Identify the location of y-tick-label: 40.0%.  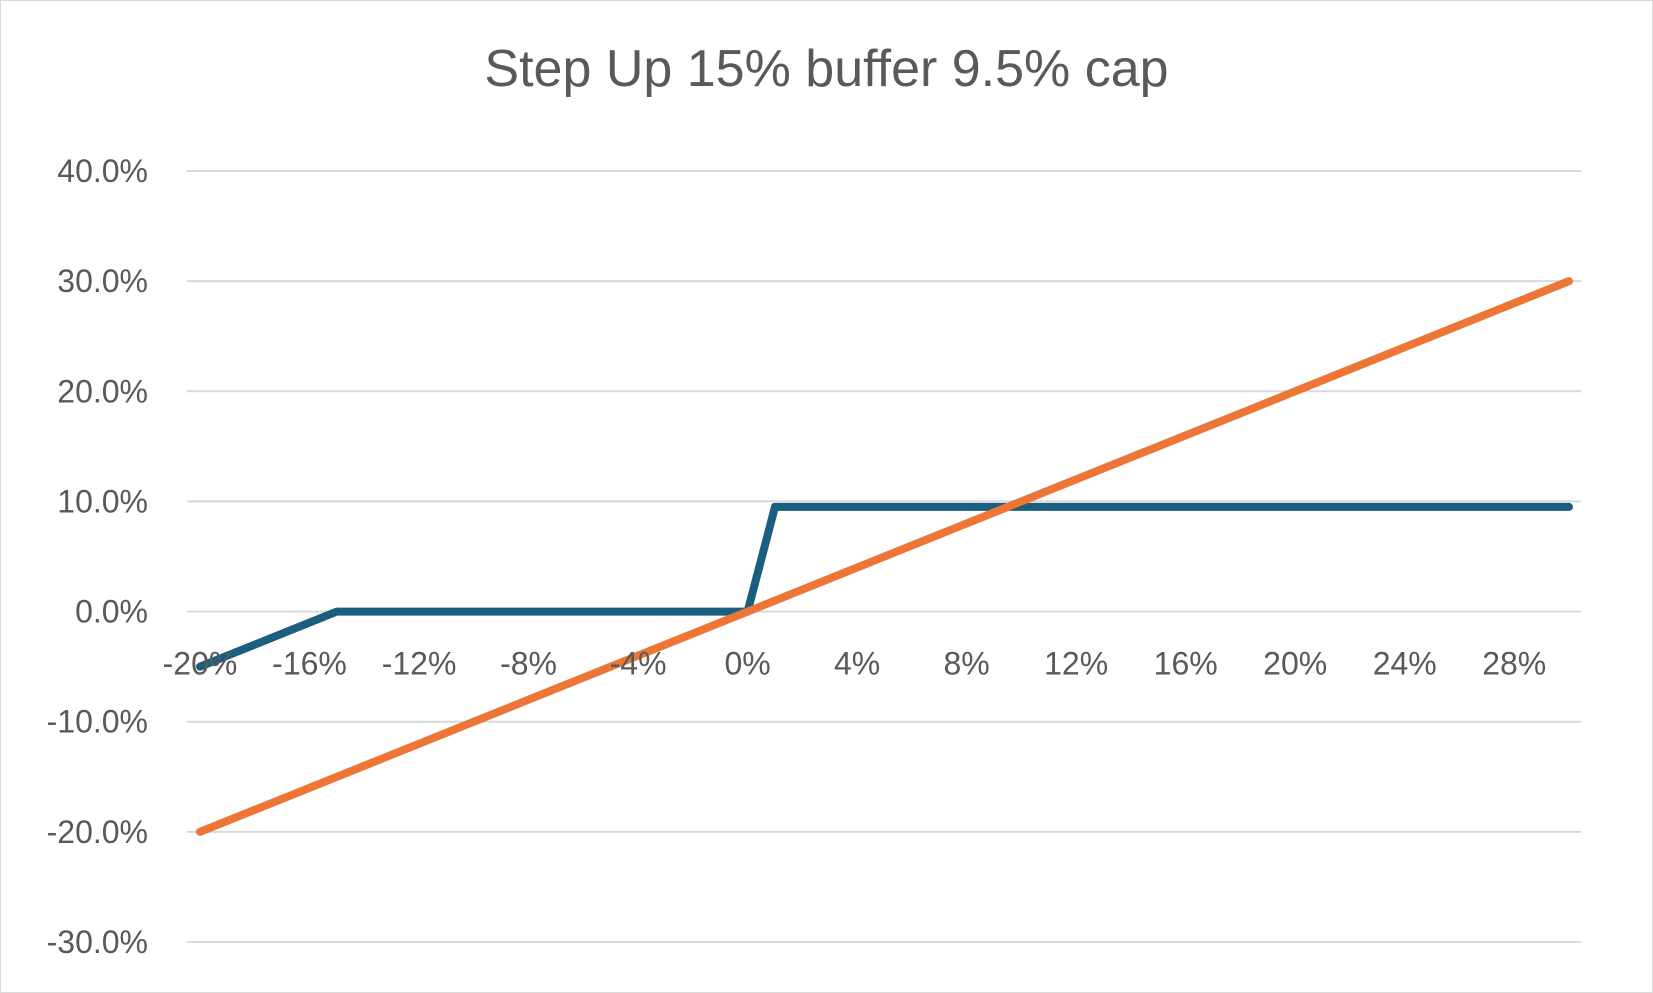
(102, 171).